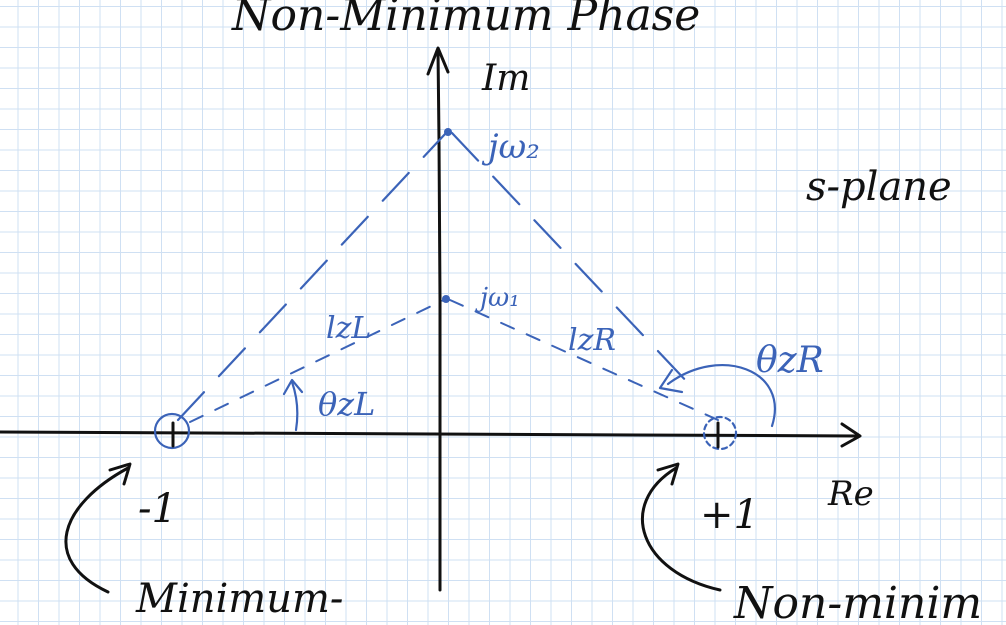 This screenshot has width=1006, height=625. What do you see at coordinates (294, 406) in the screenshot?
I see `theta-zl-arc` at bounding box center [294, 406].